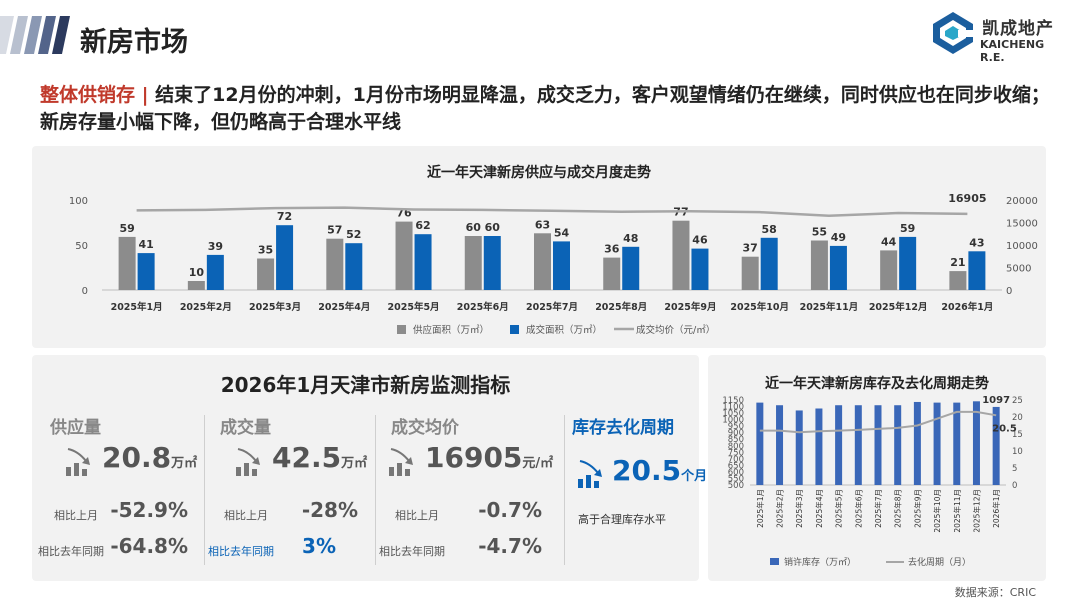 The width and height of the screenshot is (1080, 608). What do you see at coordinates (76, 515) in the screenshot?
I see `metric-supply-mom-label: 相比上月` at bounding box center [76, 515].